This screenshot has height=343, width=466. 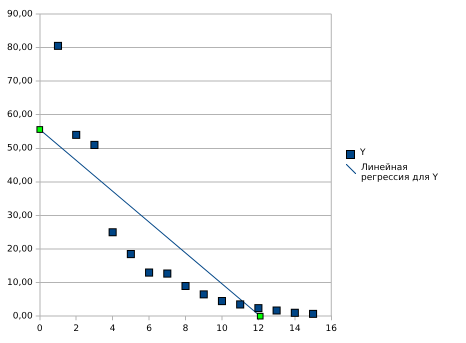 I want to click on x-tick-label: 12, so click(x=258, y=329).